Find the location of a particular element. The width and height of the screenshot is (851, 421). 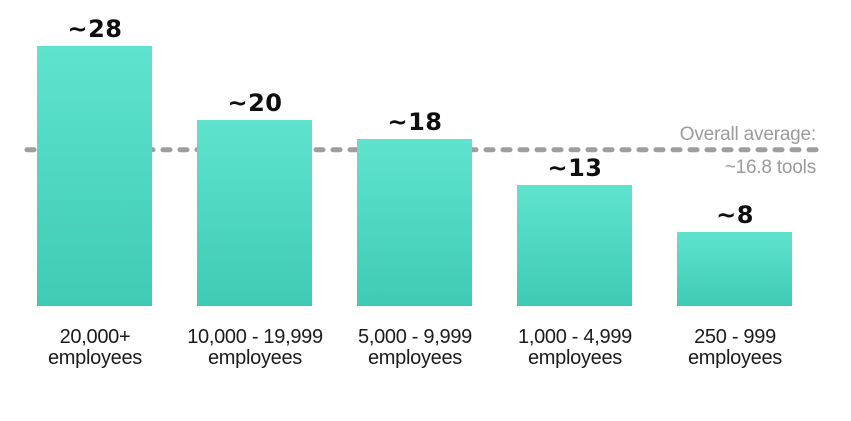

category-label: 20,000+ employees is located at coordinates (95, 348).